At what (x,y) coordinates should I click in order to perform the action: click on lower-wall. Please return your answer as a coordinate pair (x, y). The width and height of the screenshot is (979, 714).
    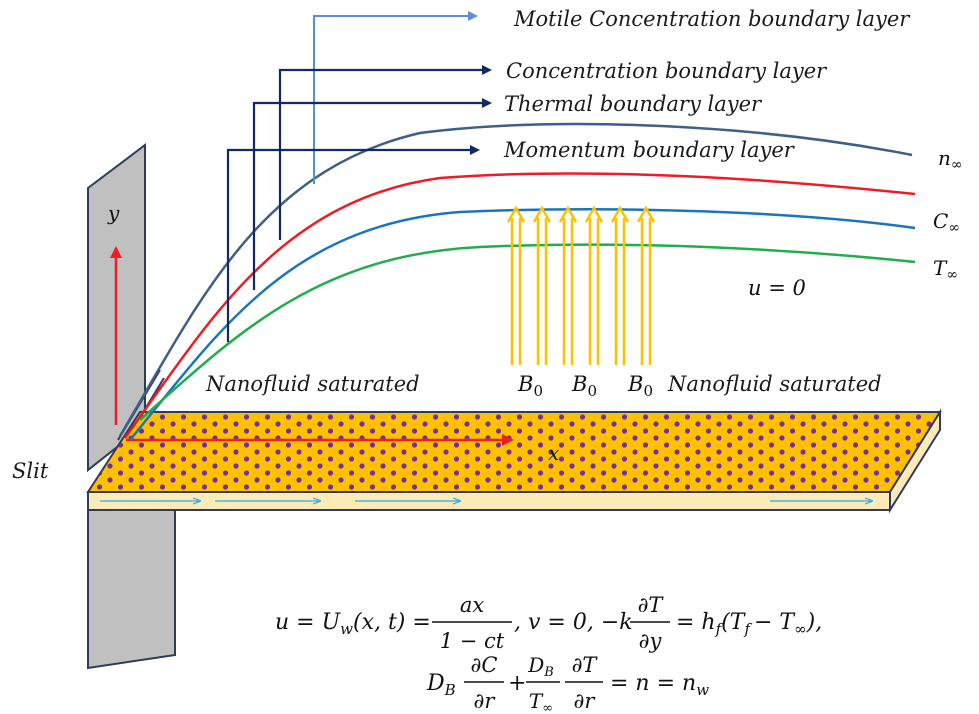
    Looking at the image, I should click on (131, 582).